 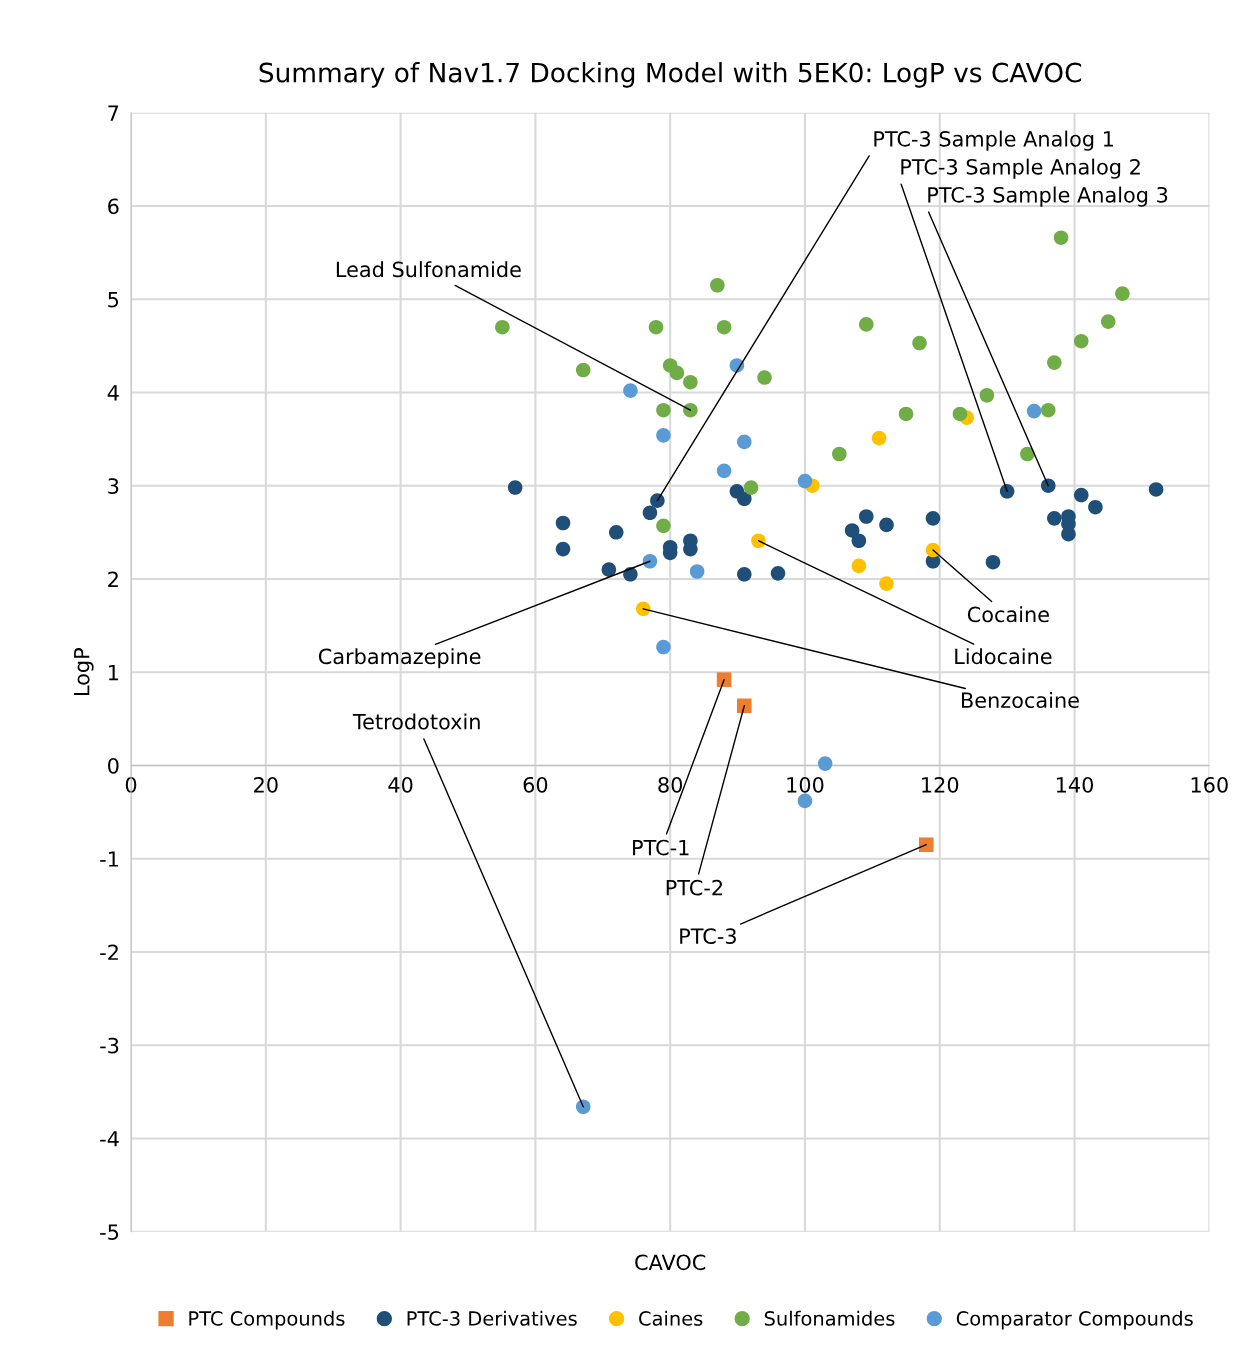 I want to click on y-tick-label: 1, so click(x=113, y=672).